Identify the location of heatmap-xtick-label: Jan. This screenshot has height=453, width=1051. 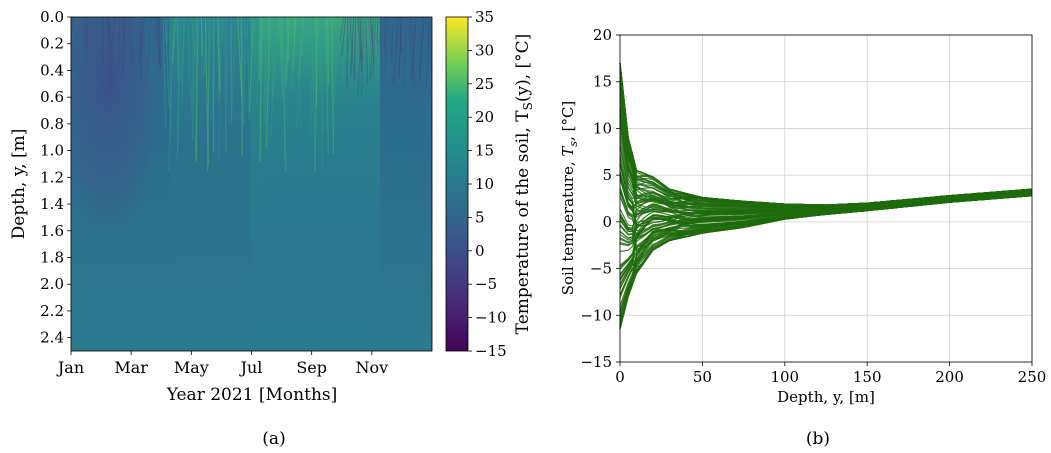
(70, 367).